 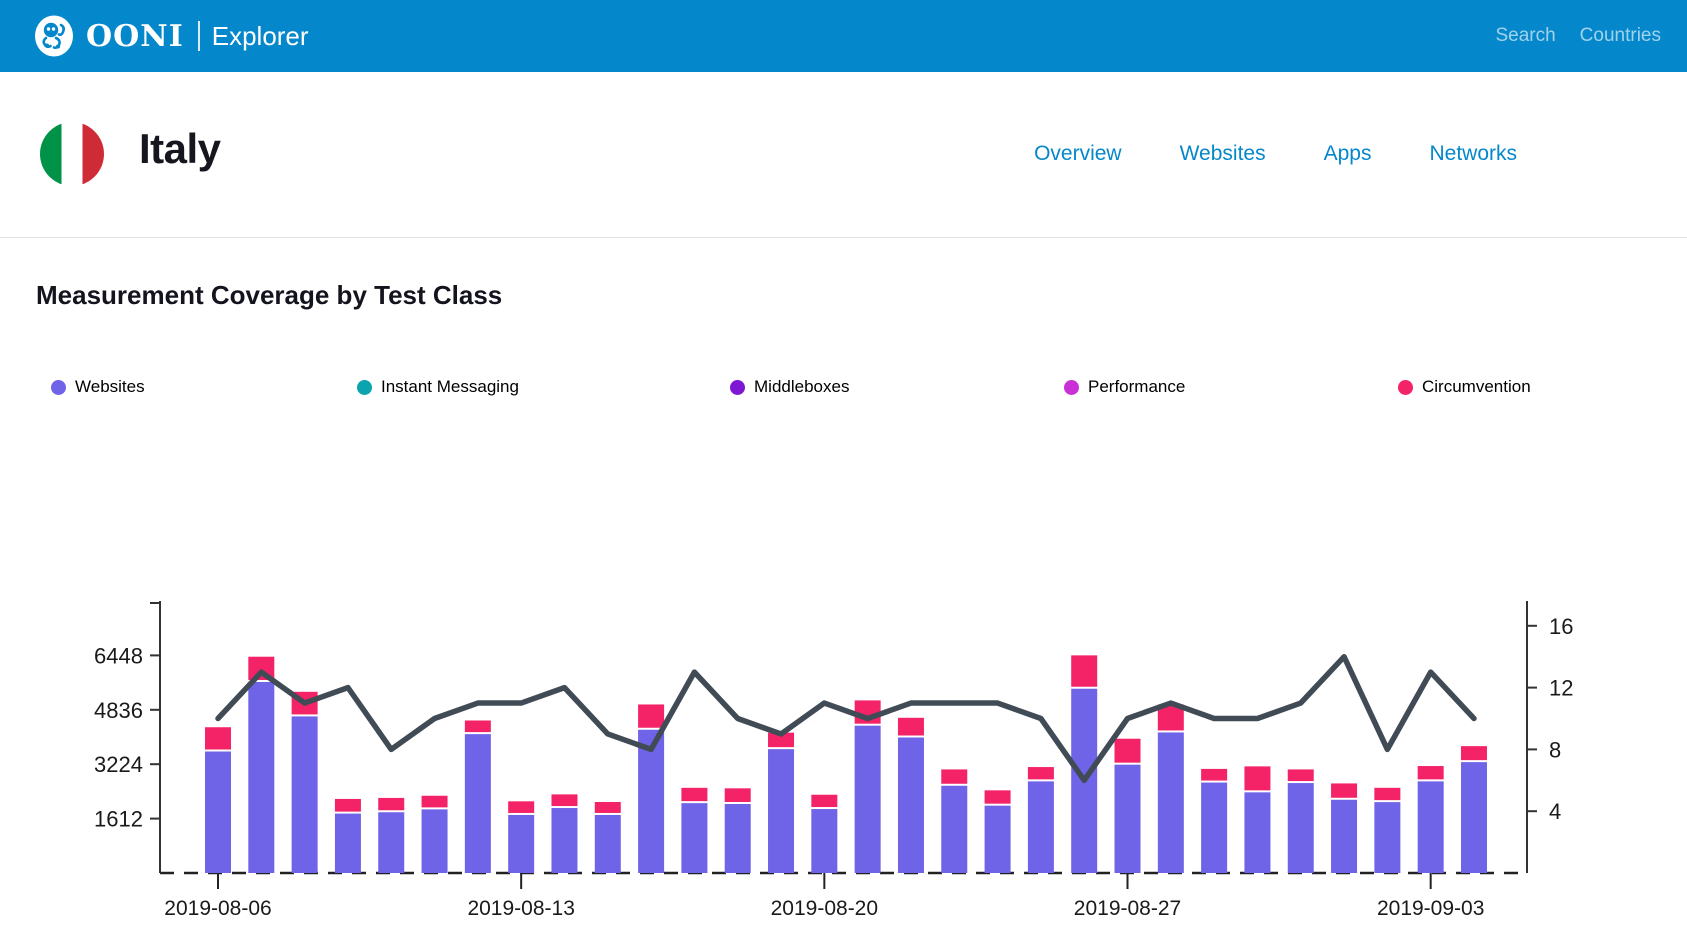 What do you see at coordinates (846, 718) in the screenshot?
I see `networks-line` at bounding box center [846, 718].